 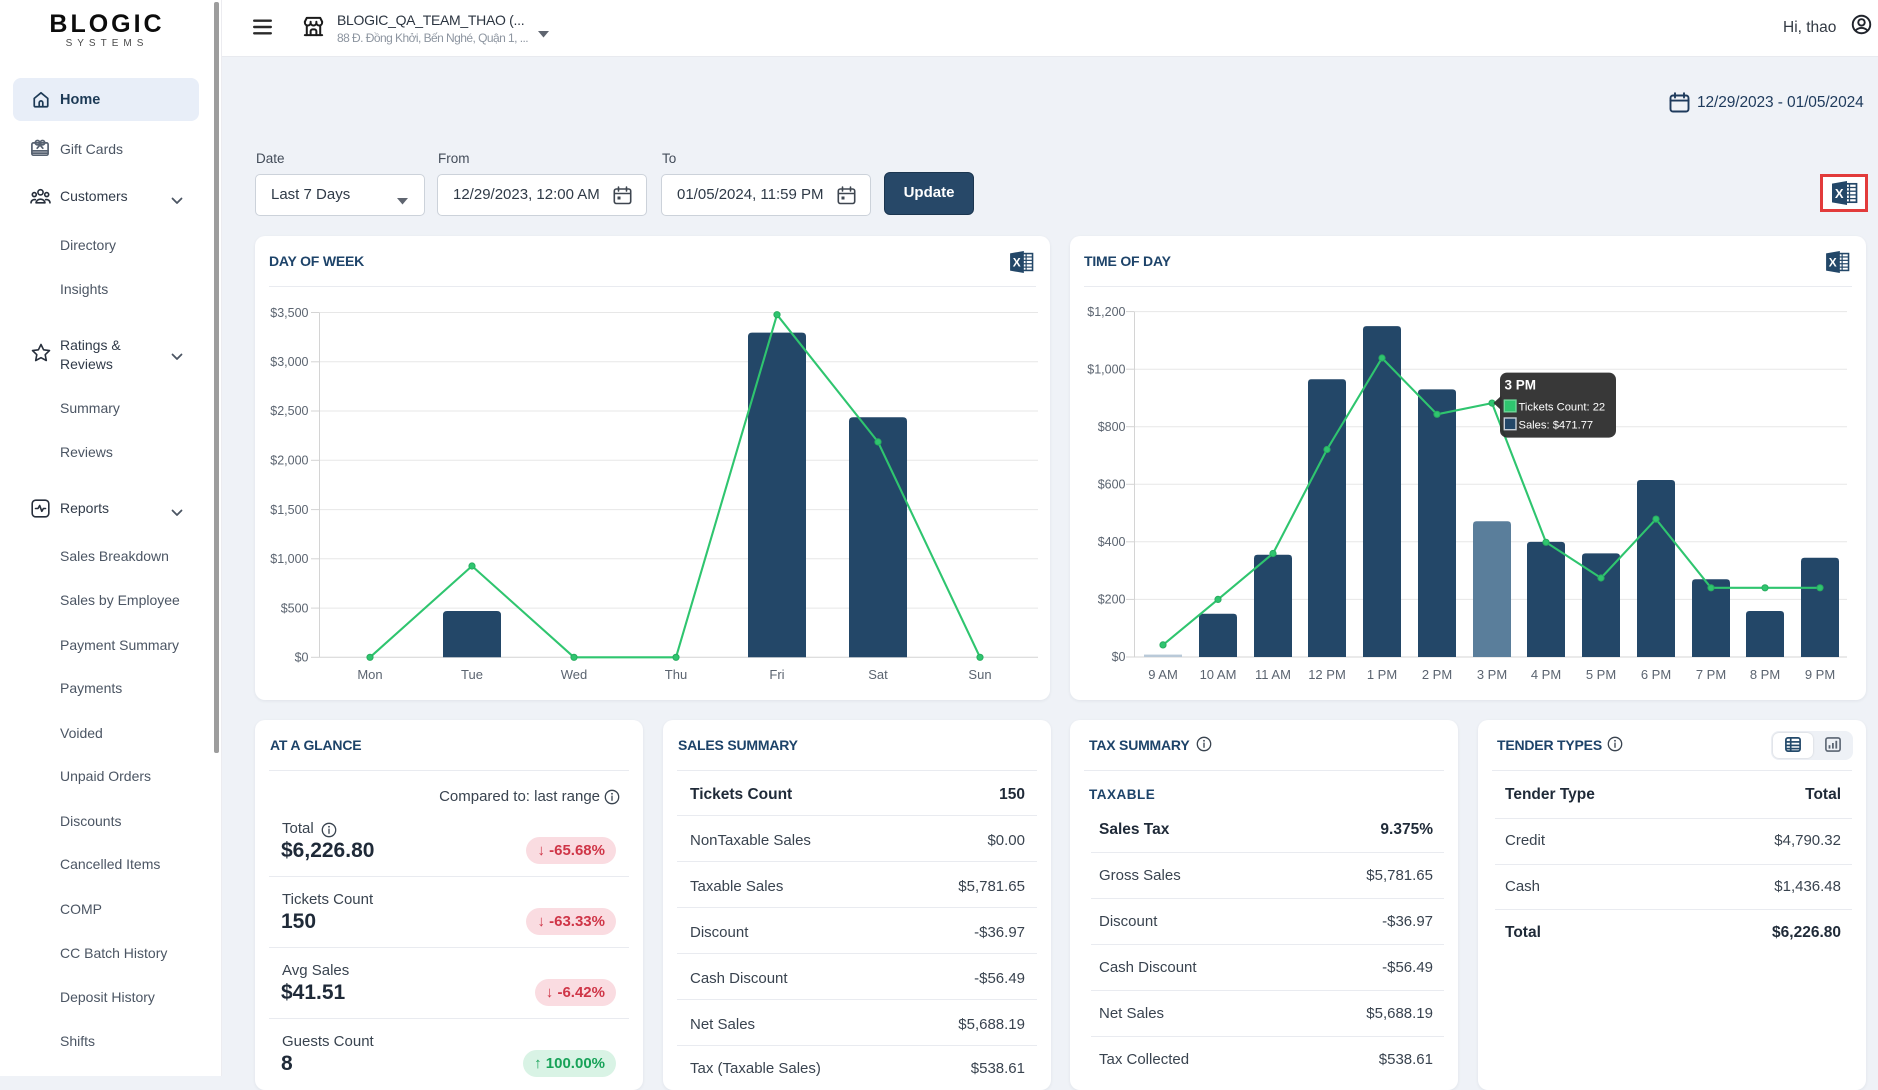 I want to click on svg-text: $1,500, so click(x=289, y=510).